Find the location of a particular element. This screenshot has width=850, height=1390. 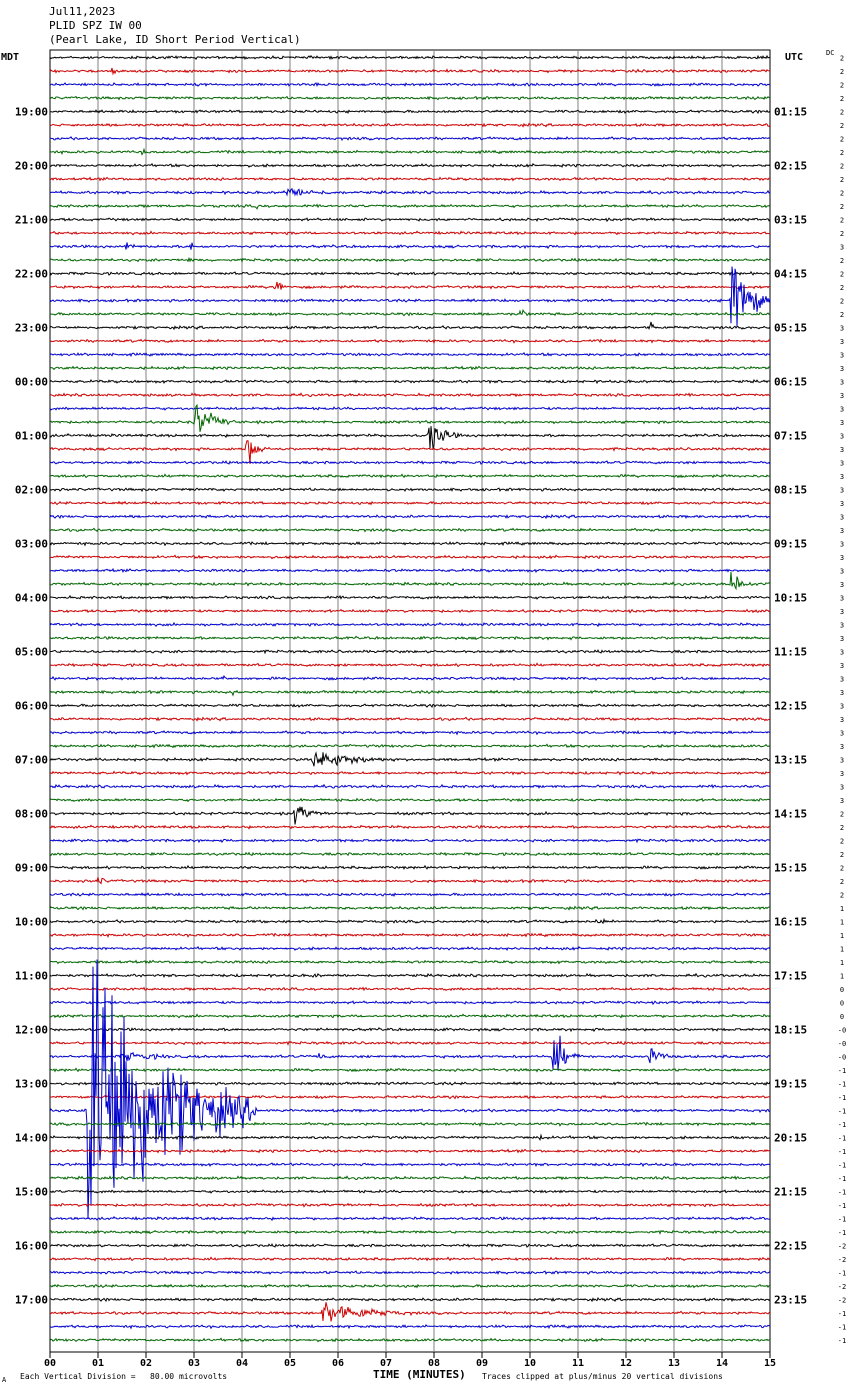

right-time-label: 17:15 is located at coordinates (790, 976).